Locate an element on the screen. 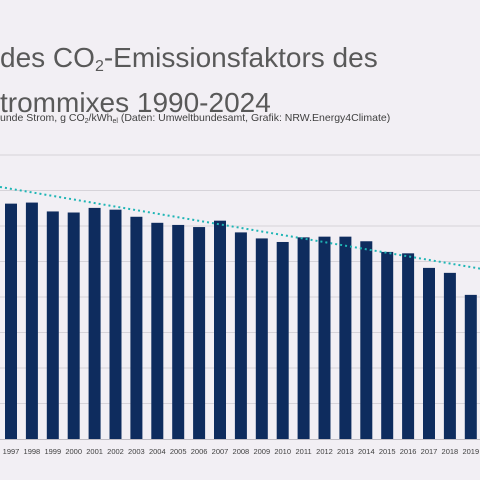 The height and width of the screenshot is (480, 480). bar-2019 is located at coordinates (470, 366).